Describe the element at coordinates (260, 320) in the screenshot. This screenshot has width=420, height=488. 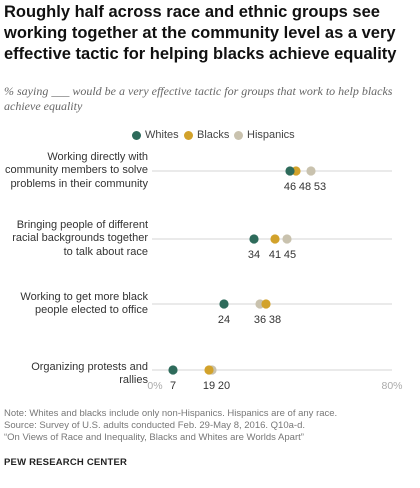
I see `value-label-hispanics: 36` at that location.